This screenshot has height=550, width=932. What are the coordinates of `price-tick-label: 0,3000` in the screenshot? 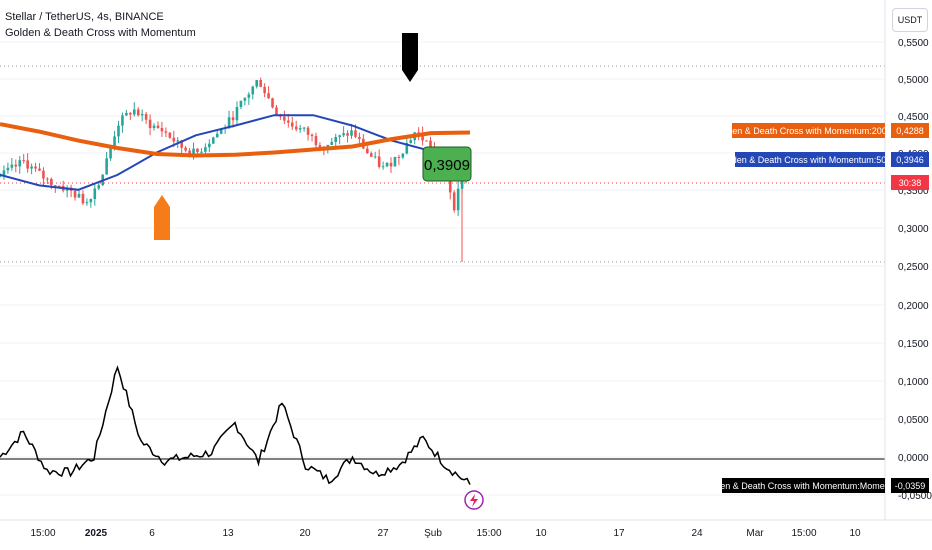 It's located at (913, 229).